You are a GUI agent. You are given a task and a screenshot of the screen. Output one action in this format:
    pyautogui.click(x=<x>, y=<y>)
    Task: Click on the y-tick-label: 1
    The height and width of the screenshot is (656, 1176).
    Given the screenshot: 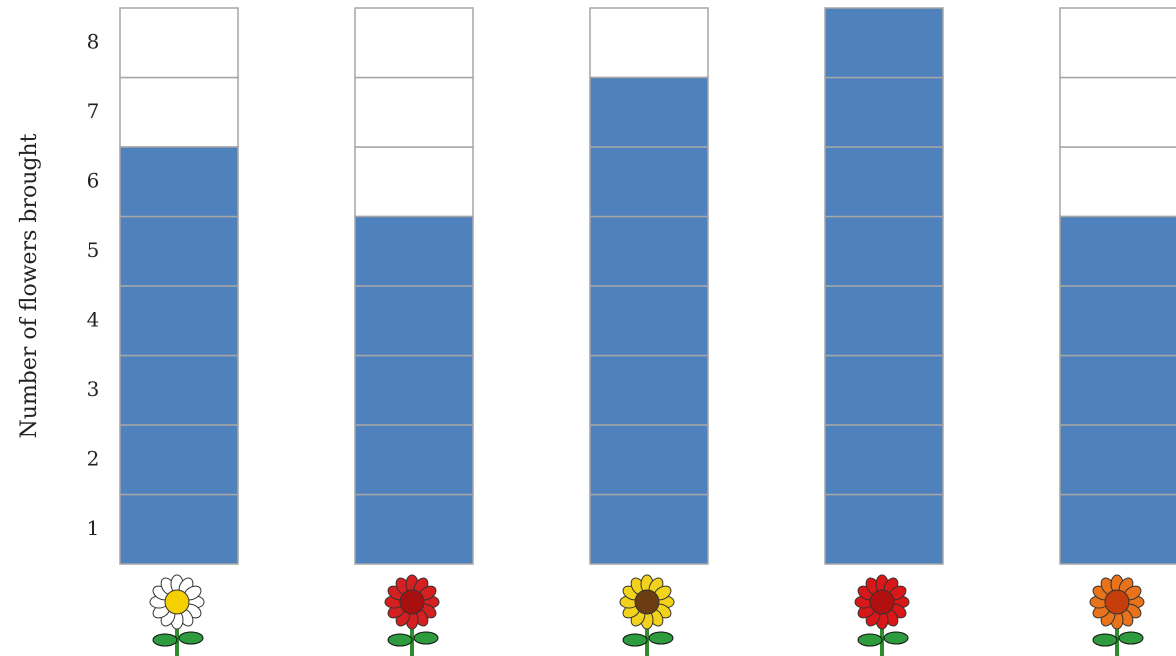 What is the action you would take?
    pyautogui.click(x=93, y=528)
    